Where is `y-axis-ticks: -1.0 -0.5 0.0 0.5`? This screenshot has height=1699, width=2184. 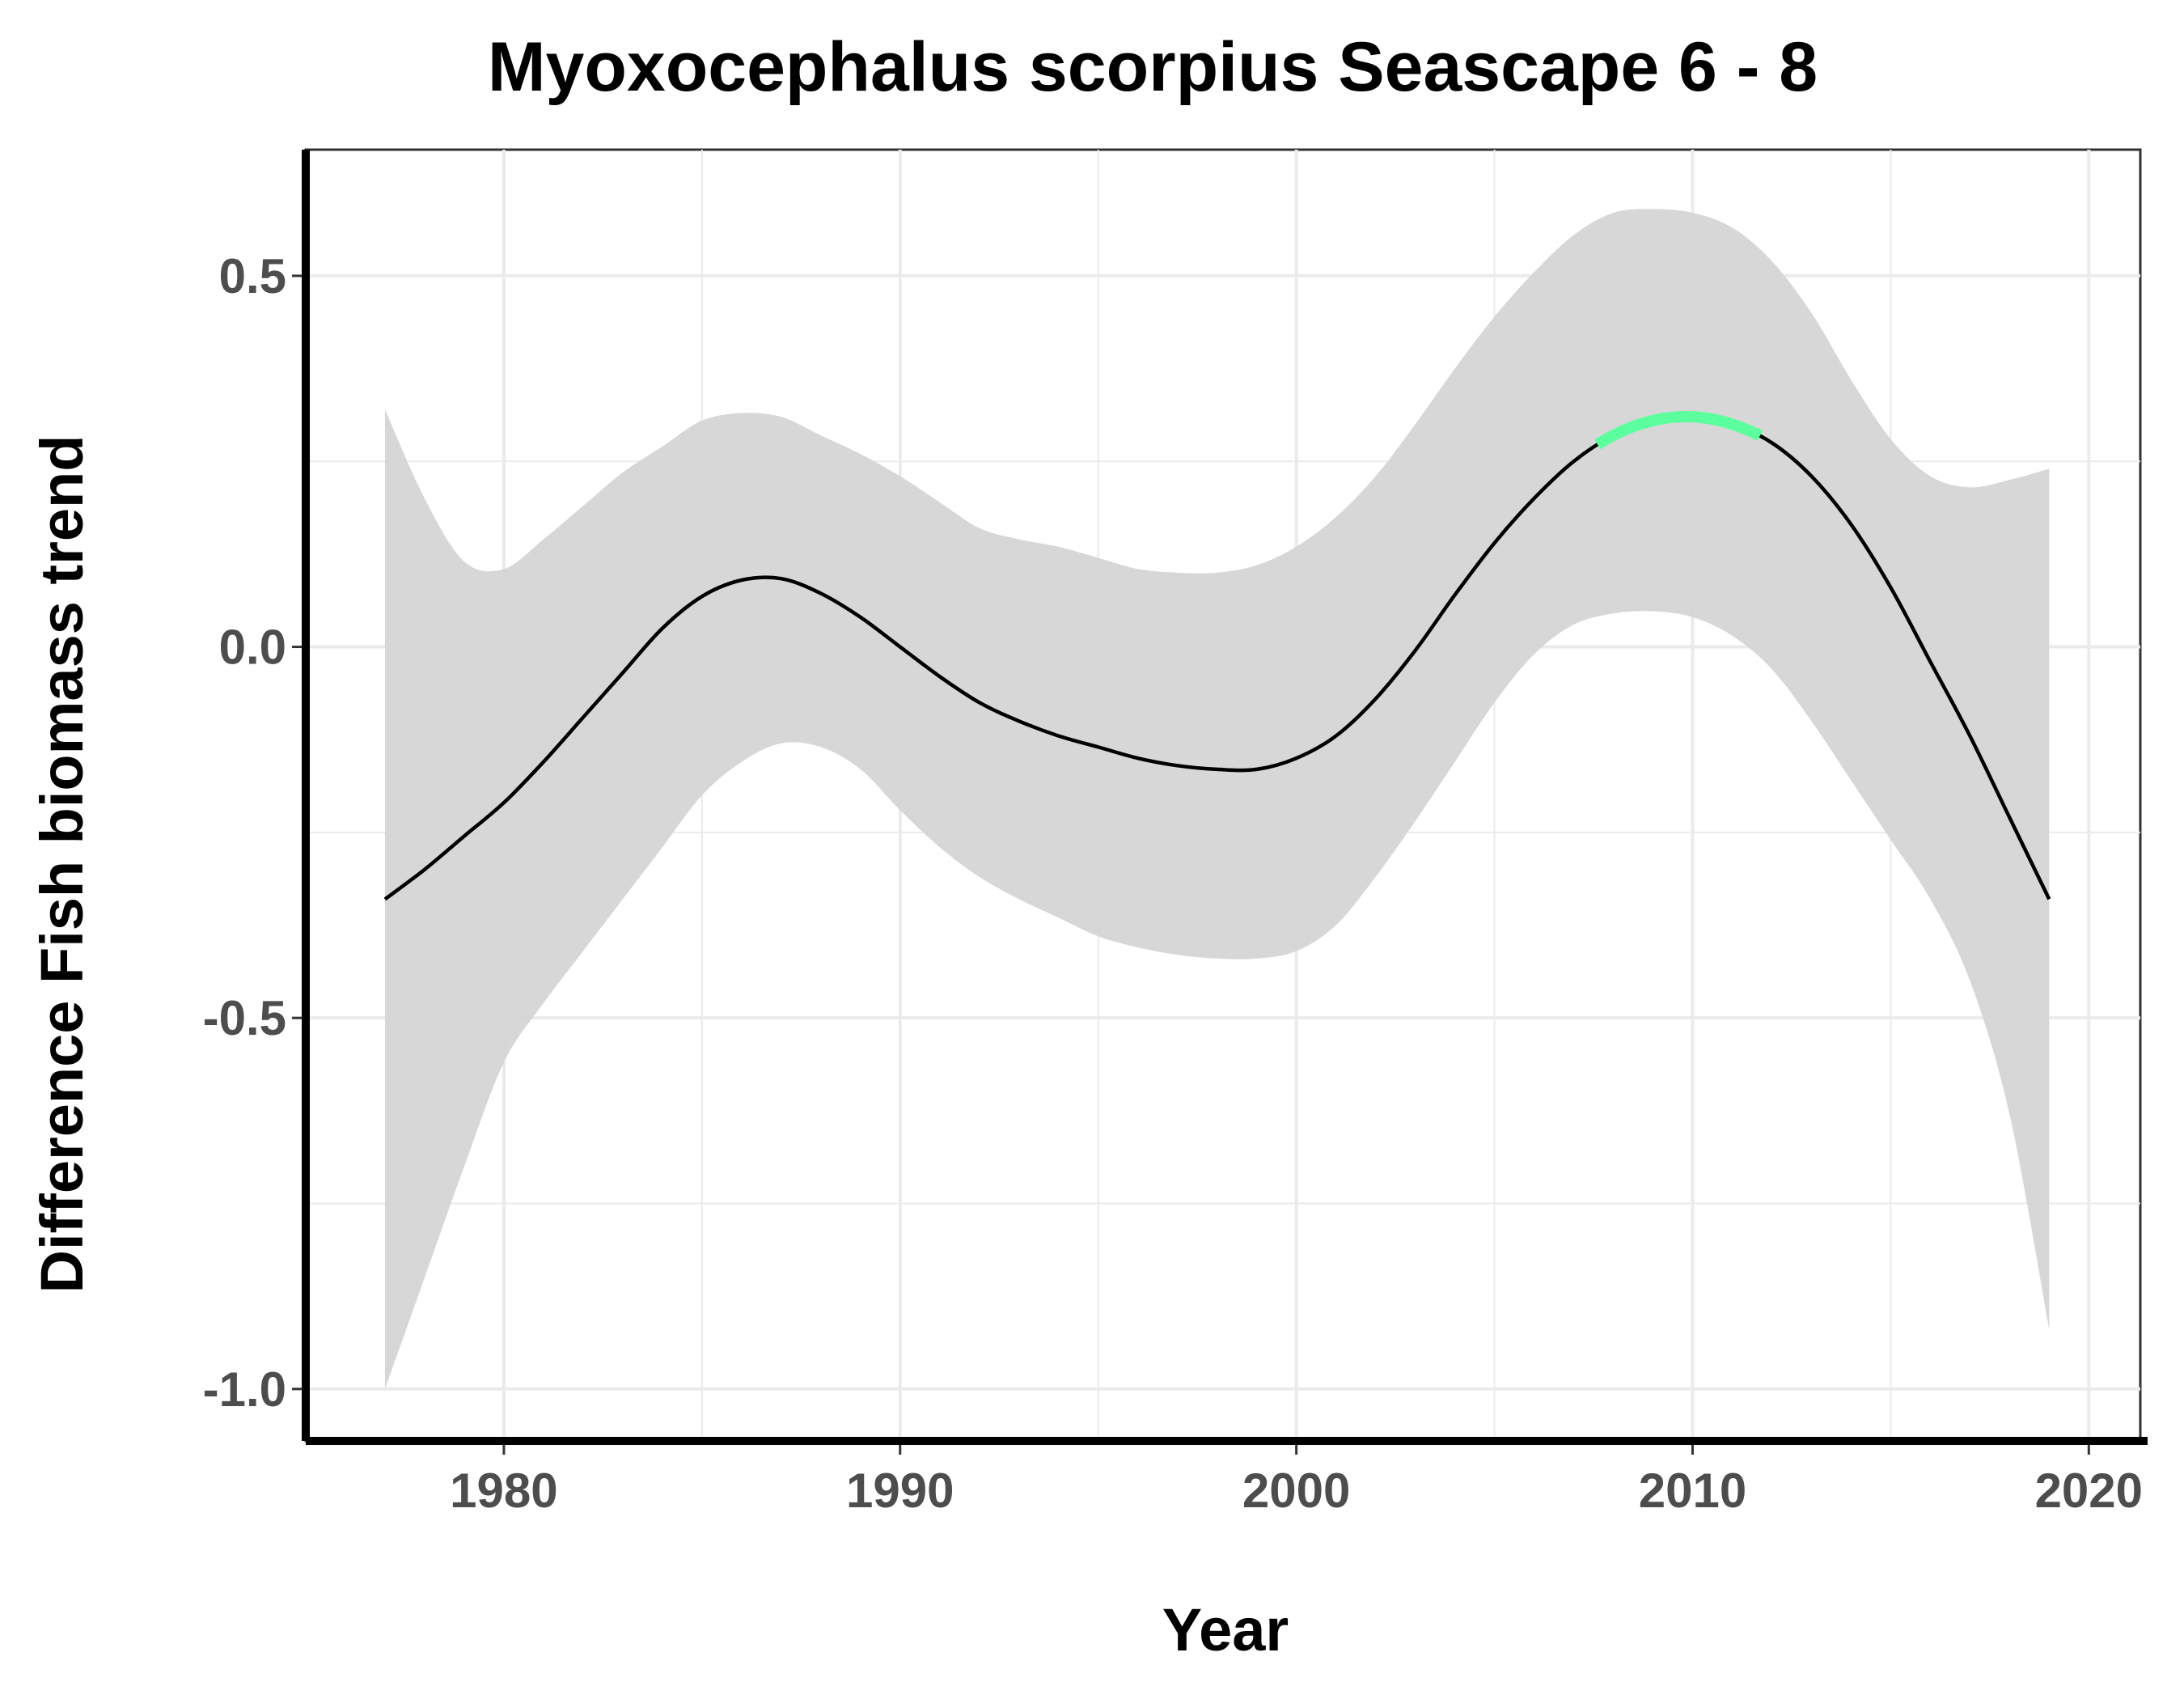
y-axis-ticks: -1.0 -0.5 0.0 0.5 is located at coordinates (252, 833).